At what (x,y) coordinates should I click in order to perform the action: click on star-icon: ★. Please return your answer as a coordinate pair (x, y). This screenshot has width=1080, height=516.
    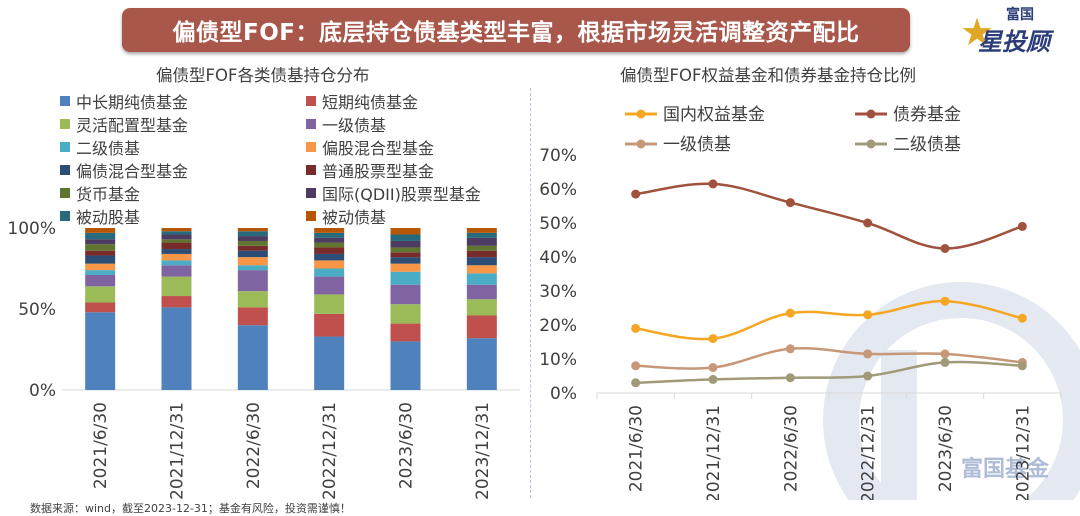
    Looking at the image, I should click on (977, 32).